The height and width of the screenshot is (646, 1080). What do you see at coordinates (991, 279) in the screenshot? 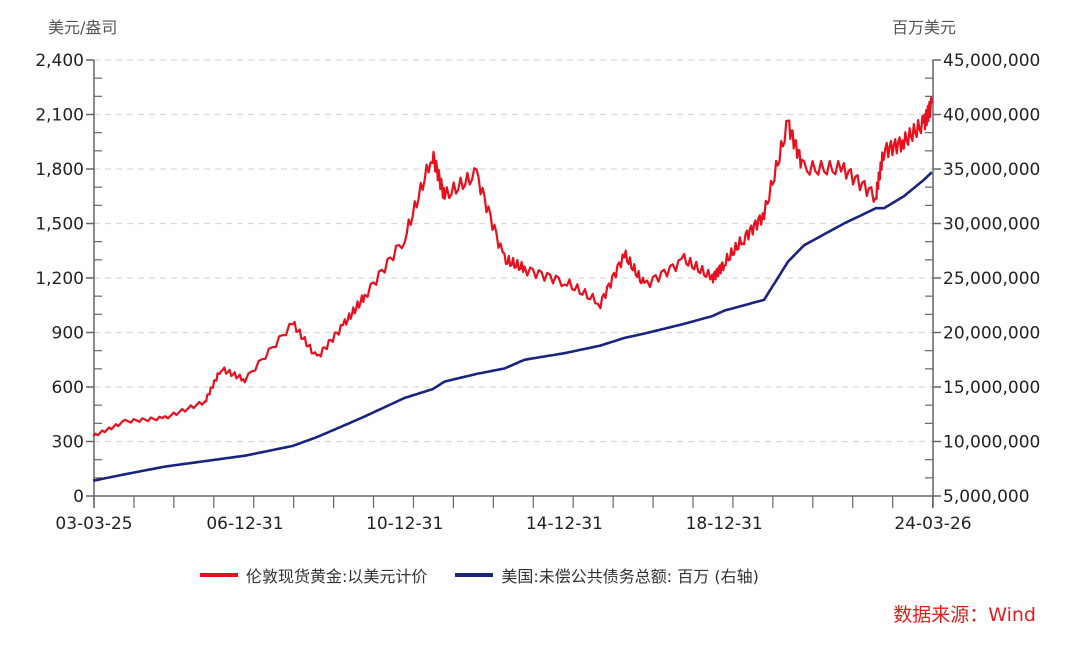
I see `right-tick-label: 25,000,000` at bounding box center [991, 279].